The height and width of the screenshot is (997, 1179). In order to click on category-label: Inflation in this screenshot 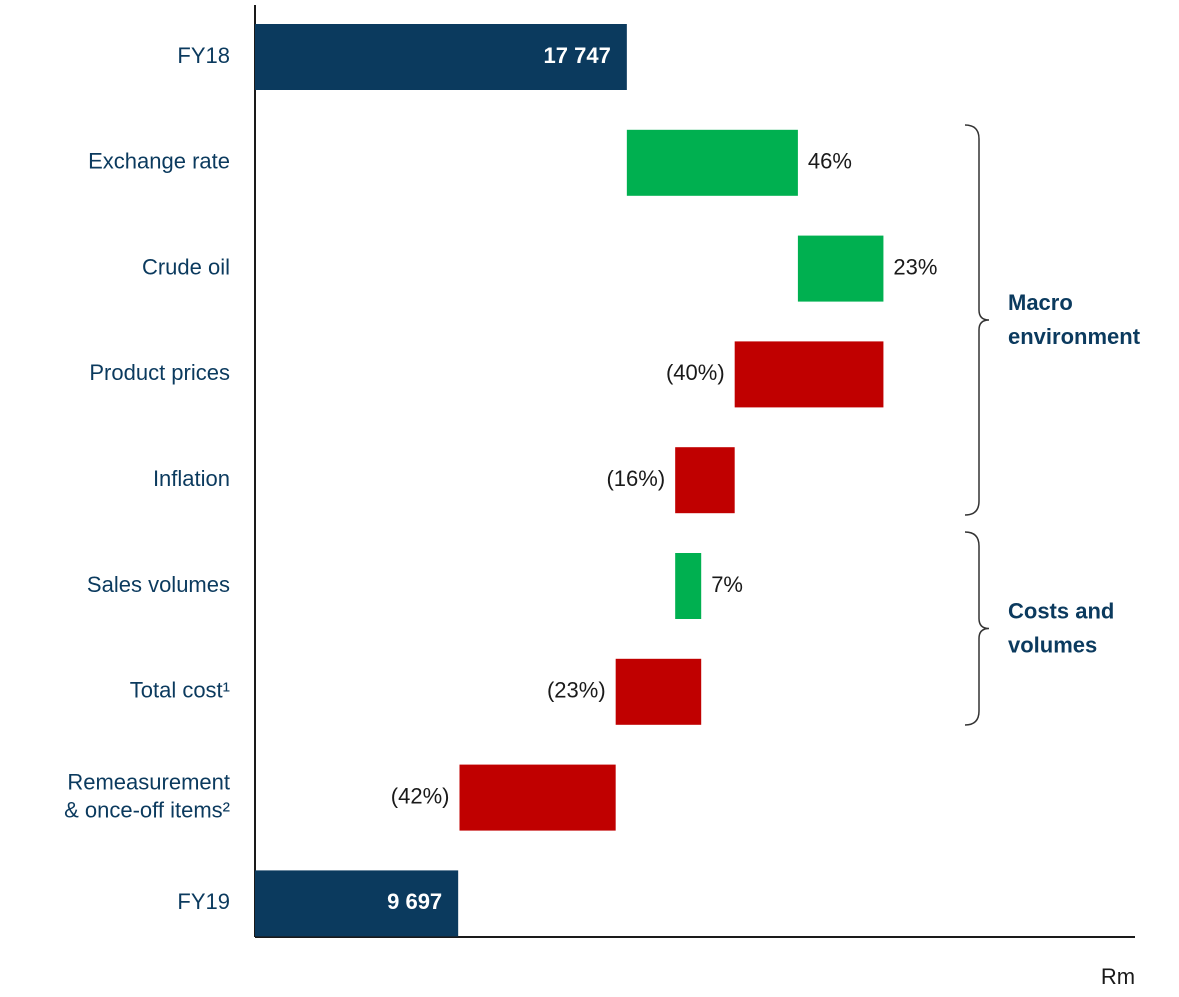, I will do `click(191, 478)`.